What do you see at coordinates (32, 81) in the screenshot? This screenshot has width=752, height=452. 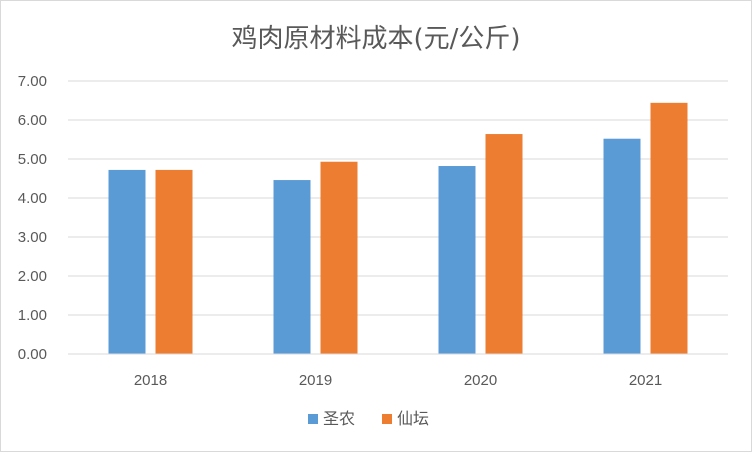 I see `y-tick-label: 7.00` at bounding box center [32, 81].